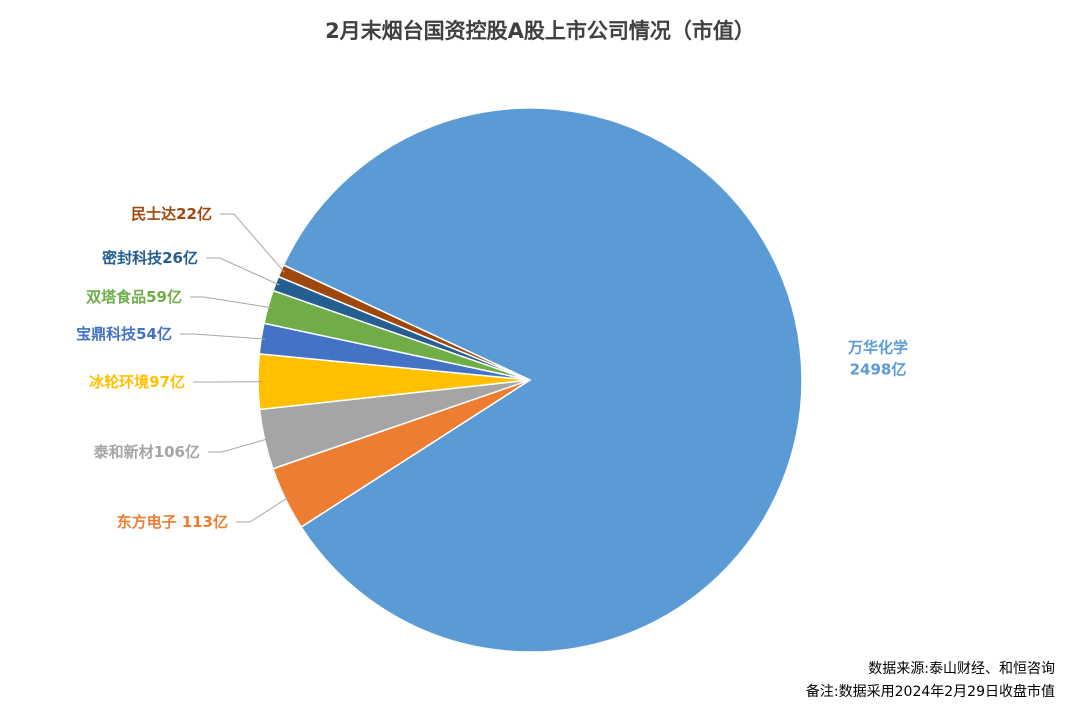 This screenshot has height=713, width=1080. I want to click on source-note: 数据来源:泰山财经、和恒咨询, so click(961, 669).